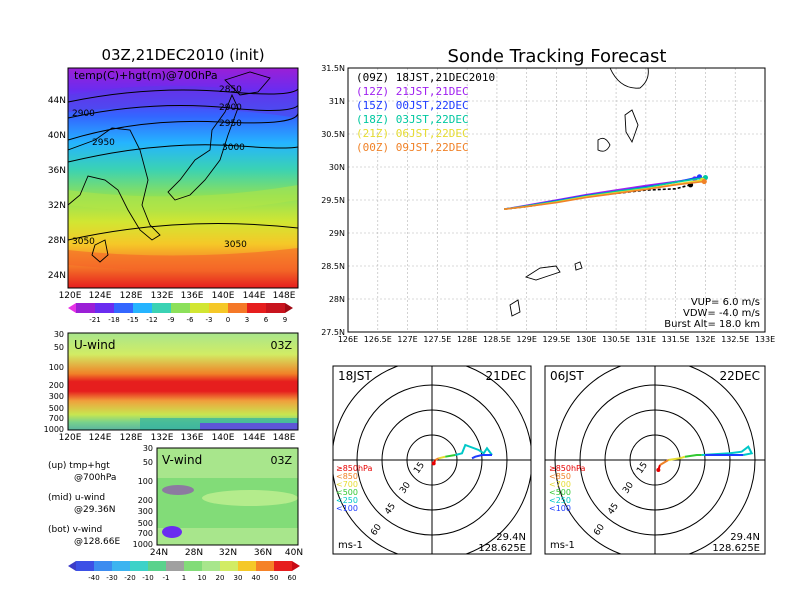  Describe the element at coordinates (333, 266) in the screenshot. I see `track-lat-tick: 28.5N` at that location.